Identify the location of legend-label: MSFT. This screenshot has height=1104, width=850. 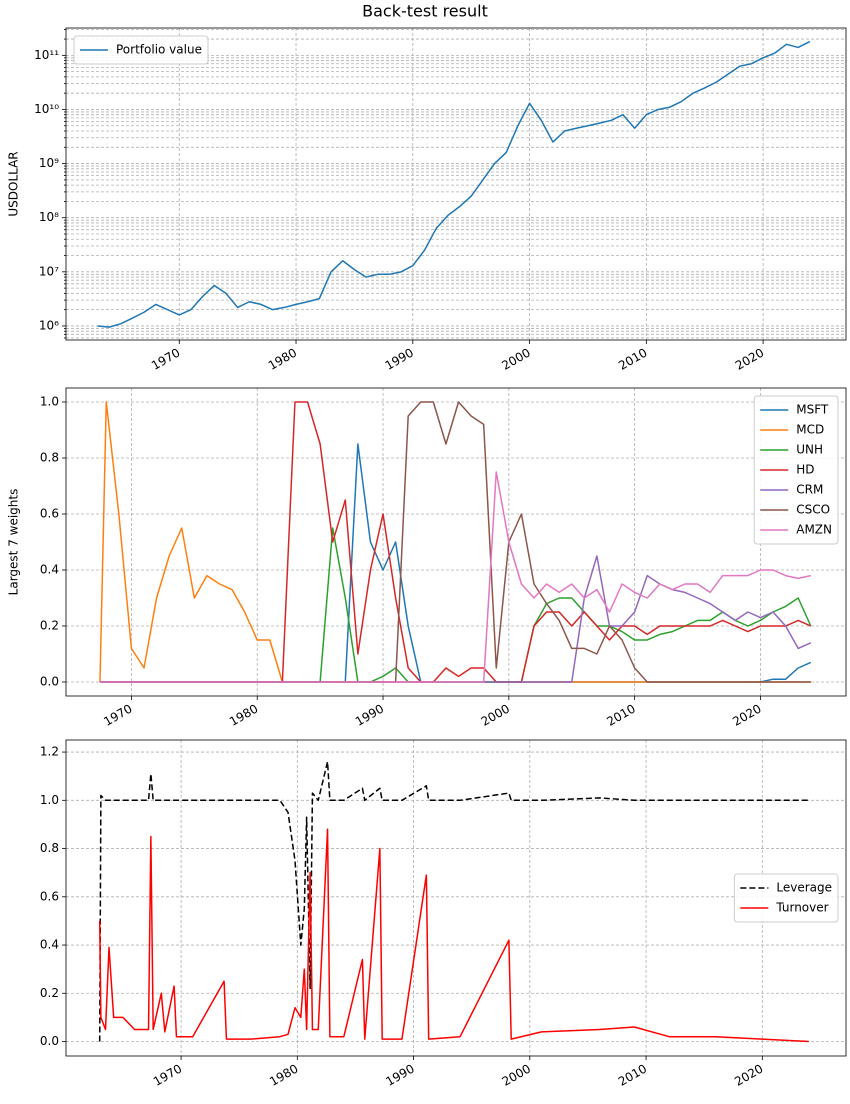
(812, 410).